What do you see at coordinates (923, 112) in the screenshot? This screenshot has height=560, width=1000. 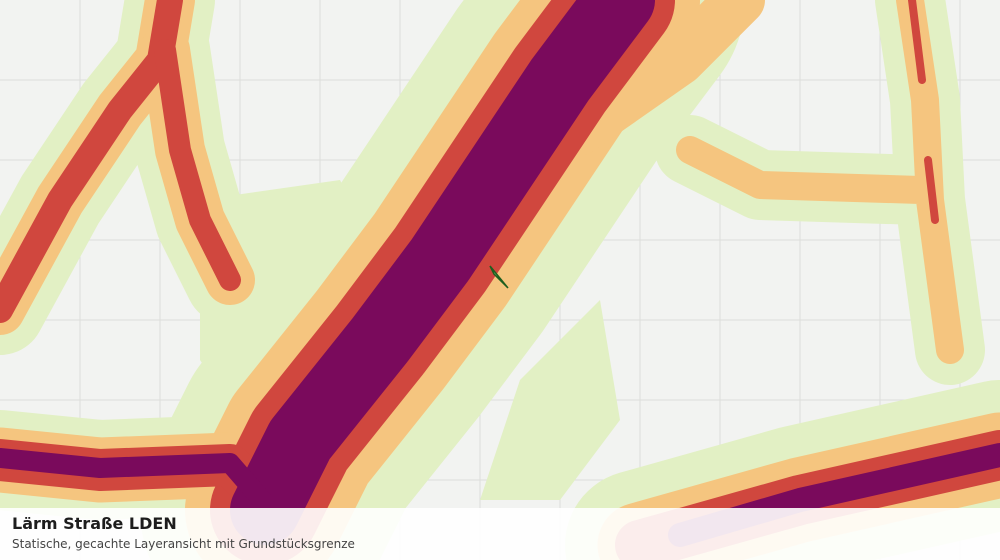 I see `east-road-red` at bounding box center [923, 112].